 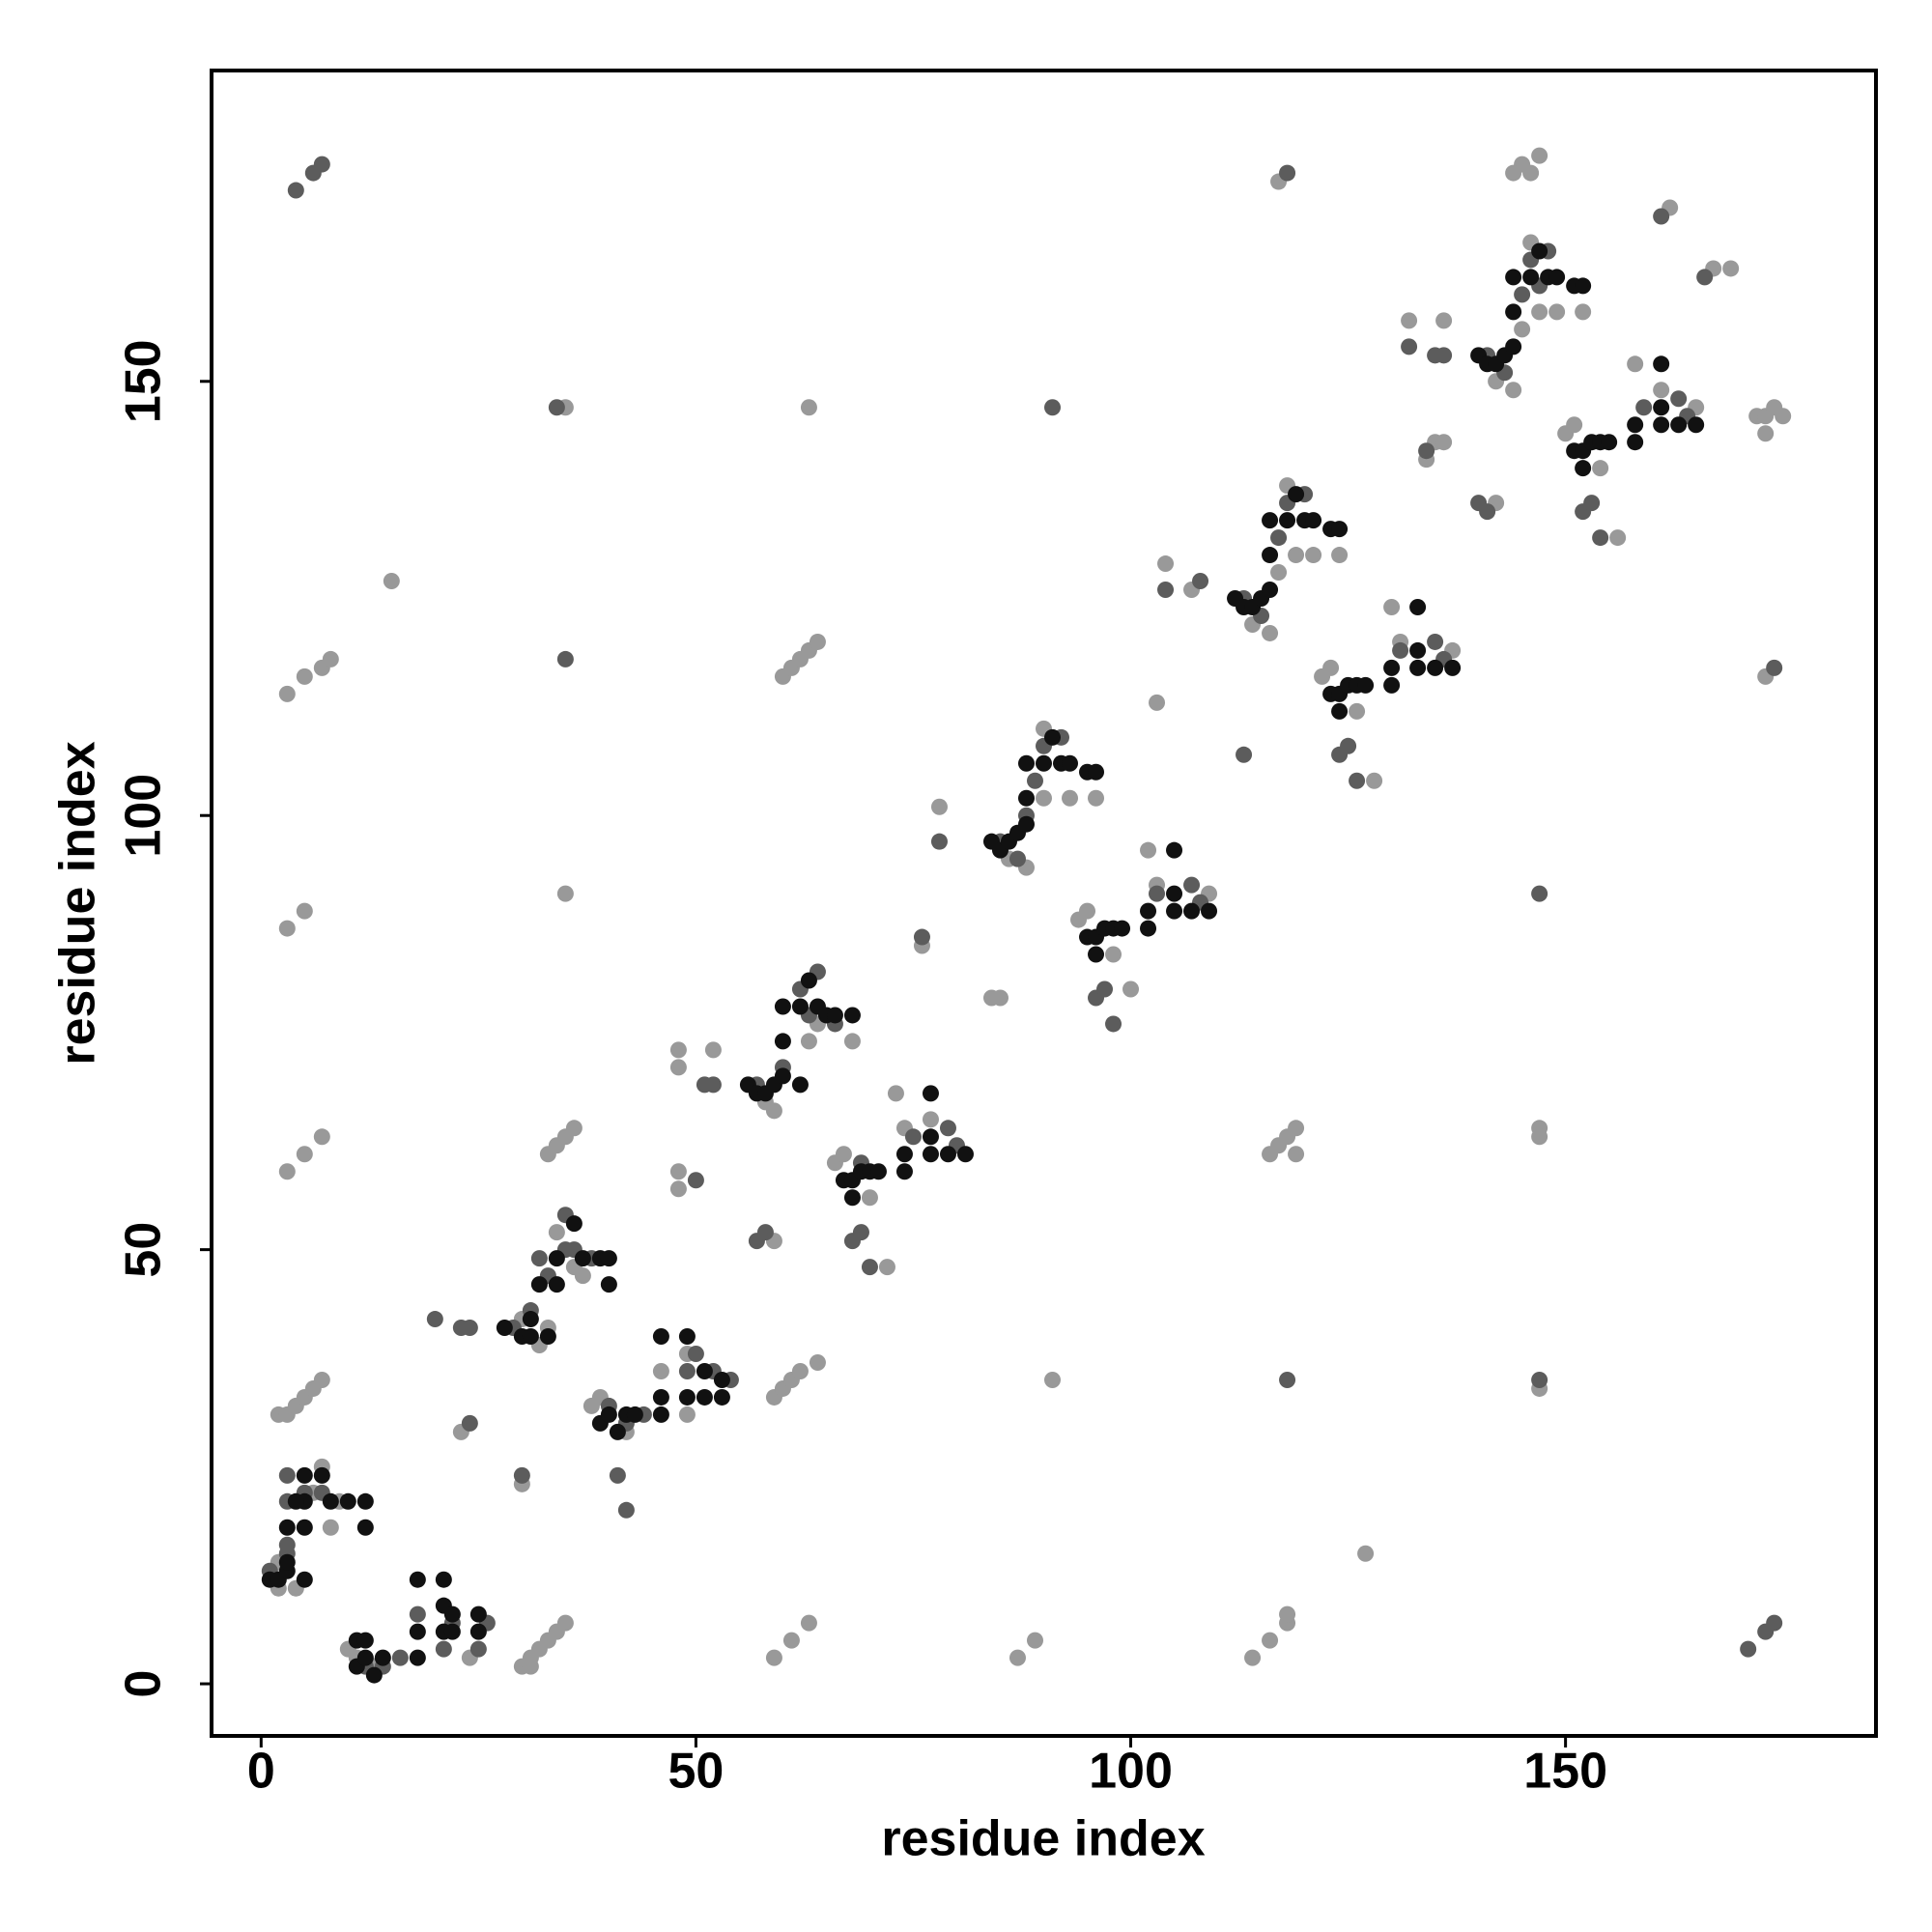 What do you see at coordinates (144, 1684) in the screenshot?
I see `y-tick-label: 0` at bounding box center [144, 1684].